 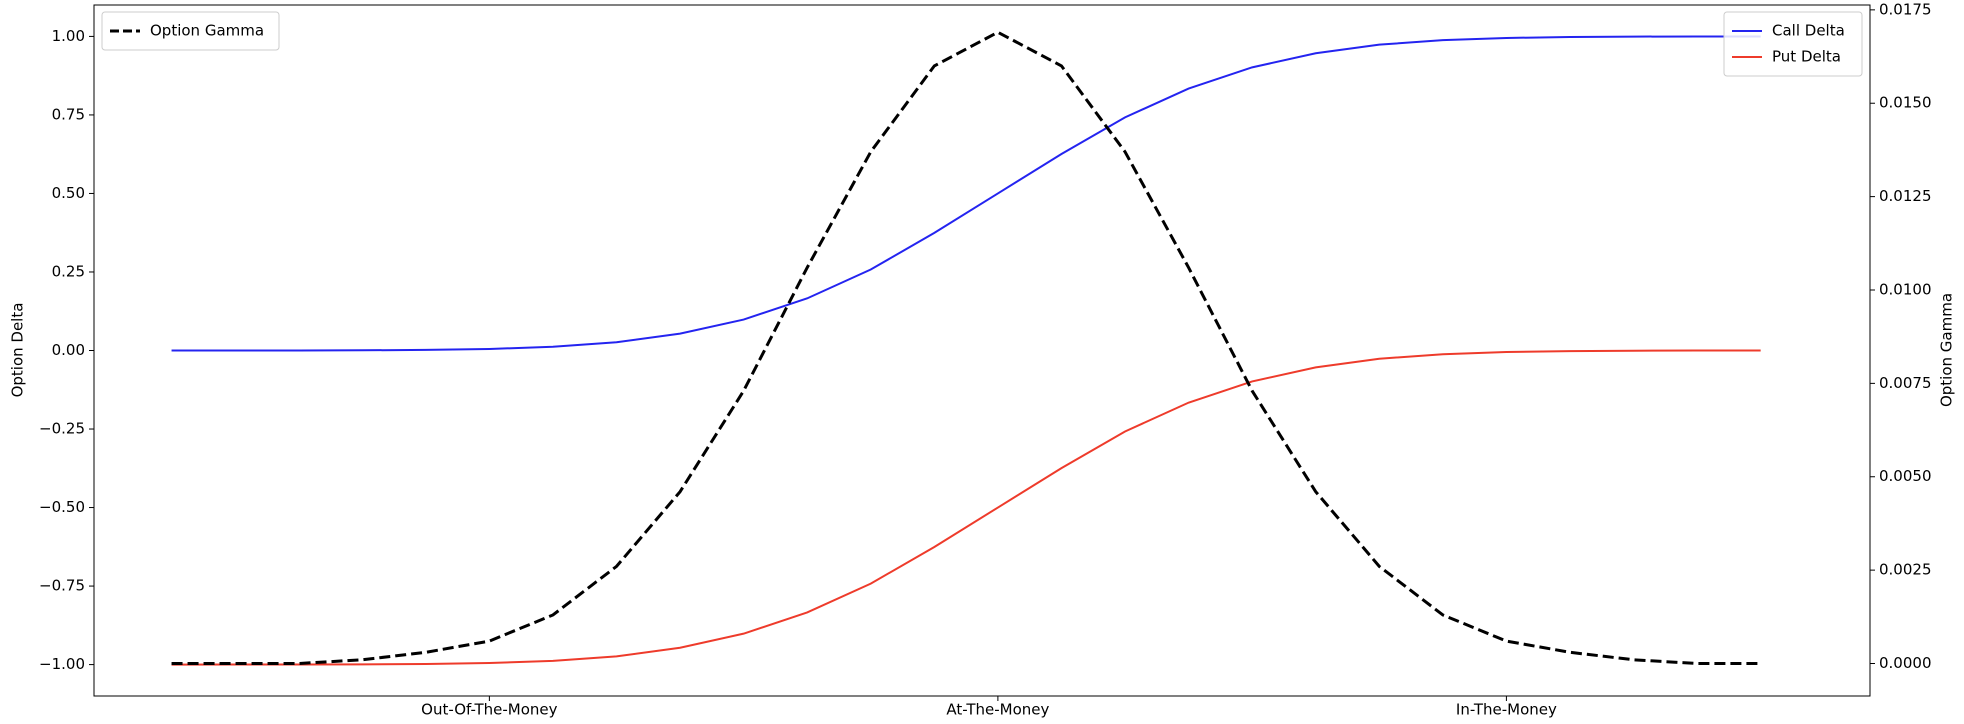 What do you see at coordinates (68, 114) in the screenshot?
I see `y-tick-label: 0.75` at bounding box center [68, 114].